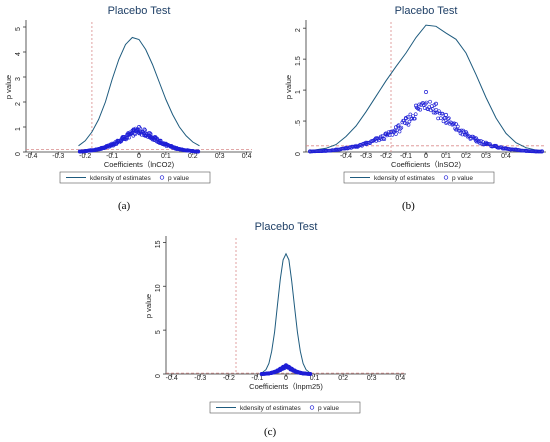  Describe the element at coordinates (270, 432) in the screenshot. I see `caption-c: (c)` at that location.